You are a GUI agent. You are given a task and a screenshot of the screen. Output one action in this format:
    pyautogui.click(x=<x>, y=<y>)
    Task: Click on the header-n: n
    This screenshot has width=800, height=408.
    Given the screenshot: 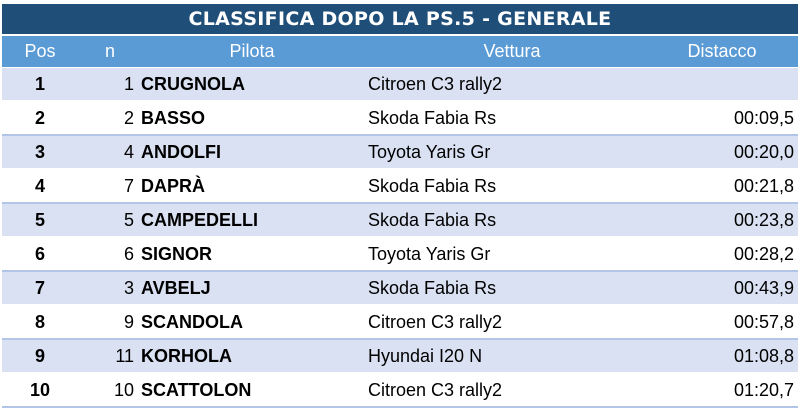 What is the action you would take?
    pyautogui.click(x=109, y=51)
    